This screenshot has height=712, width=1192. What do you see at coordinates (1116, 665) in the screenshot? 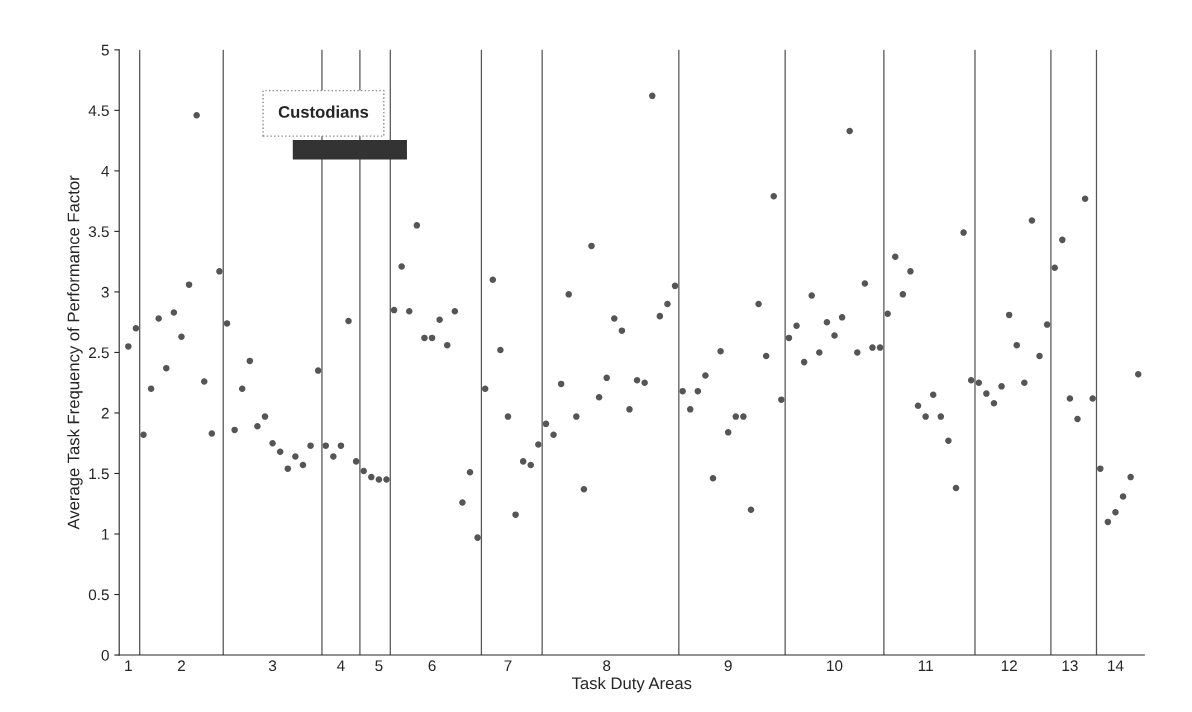
I see `x-tick-label: 14` at bounding box center [1116, 665].